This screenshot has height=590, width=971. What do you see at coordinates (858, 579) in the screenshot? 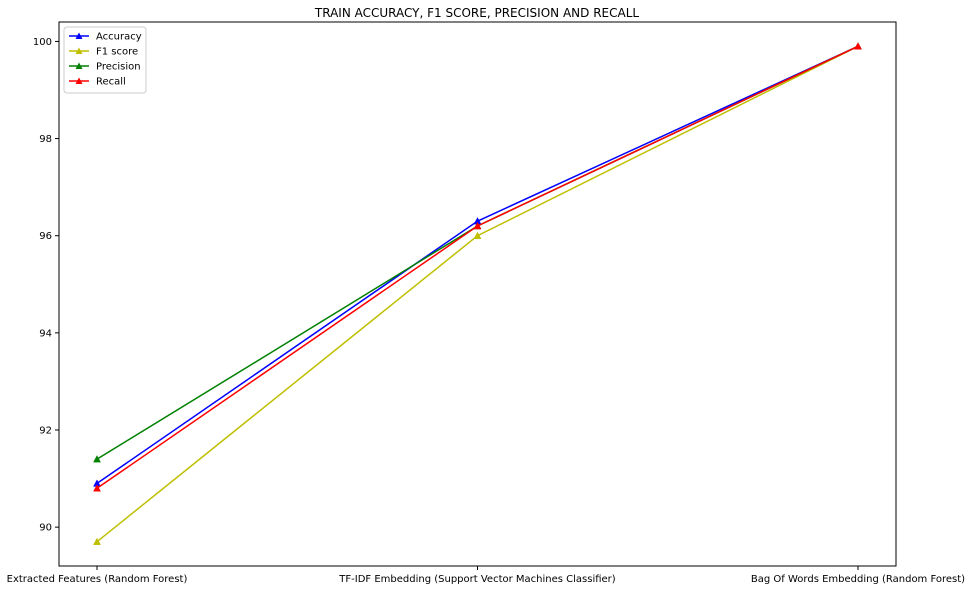
I see `x-tick-label: Bag Of Words Embedding (Random Forest)` at bounding box center [858, 579].